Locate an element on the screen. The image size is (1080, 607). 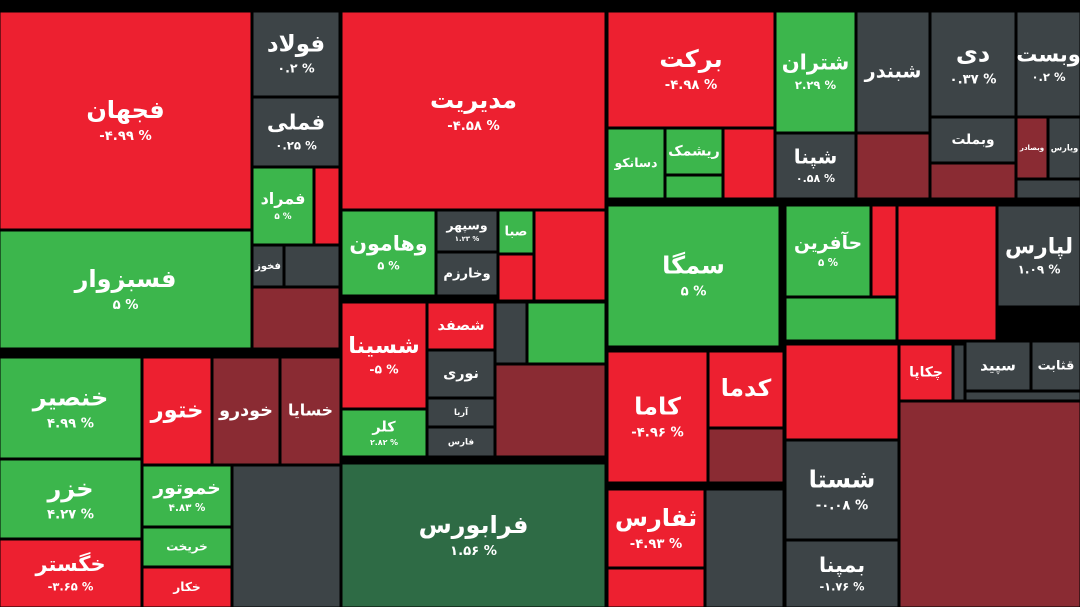
tile-name: دسانکو is located at coordinates (636, 162).